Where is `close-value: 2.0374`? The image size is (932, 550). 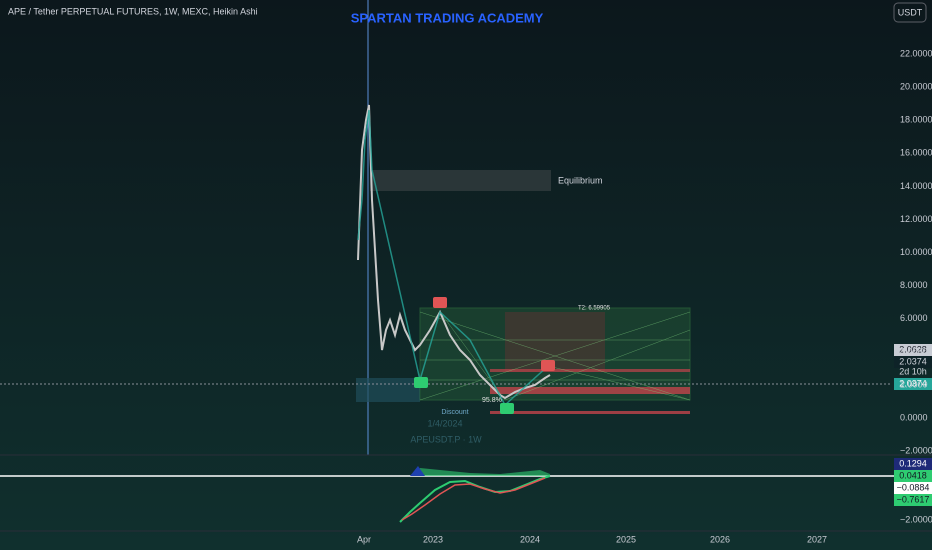
close-value: 2.0374 is located at coordinates (913, 361).